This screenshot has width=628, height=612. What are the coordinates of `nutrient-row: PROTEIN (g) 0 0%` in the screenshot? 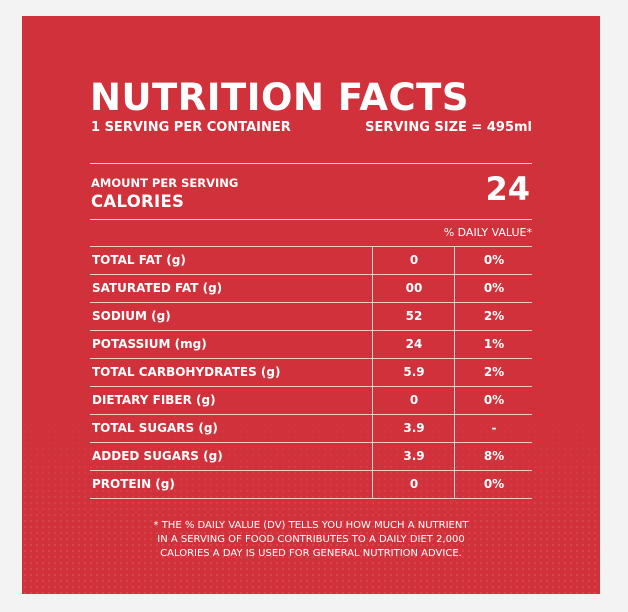 It's located at (311, 485).